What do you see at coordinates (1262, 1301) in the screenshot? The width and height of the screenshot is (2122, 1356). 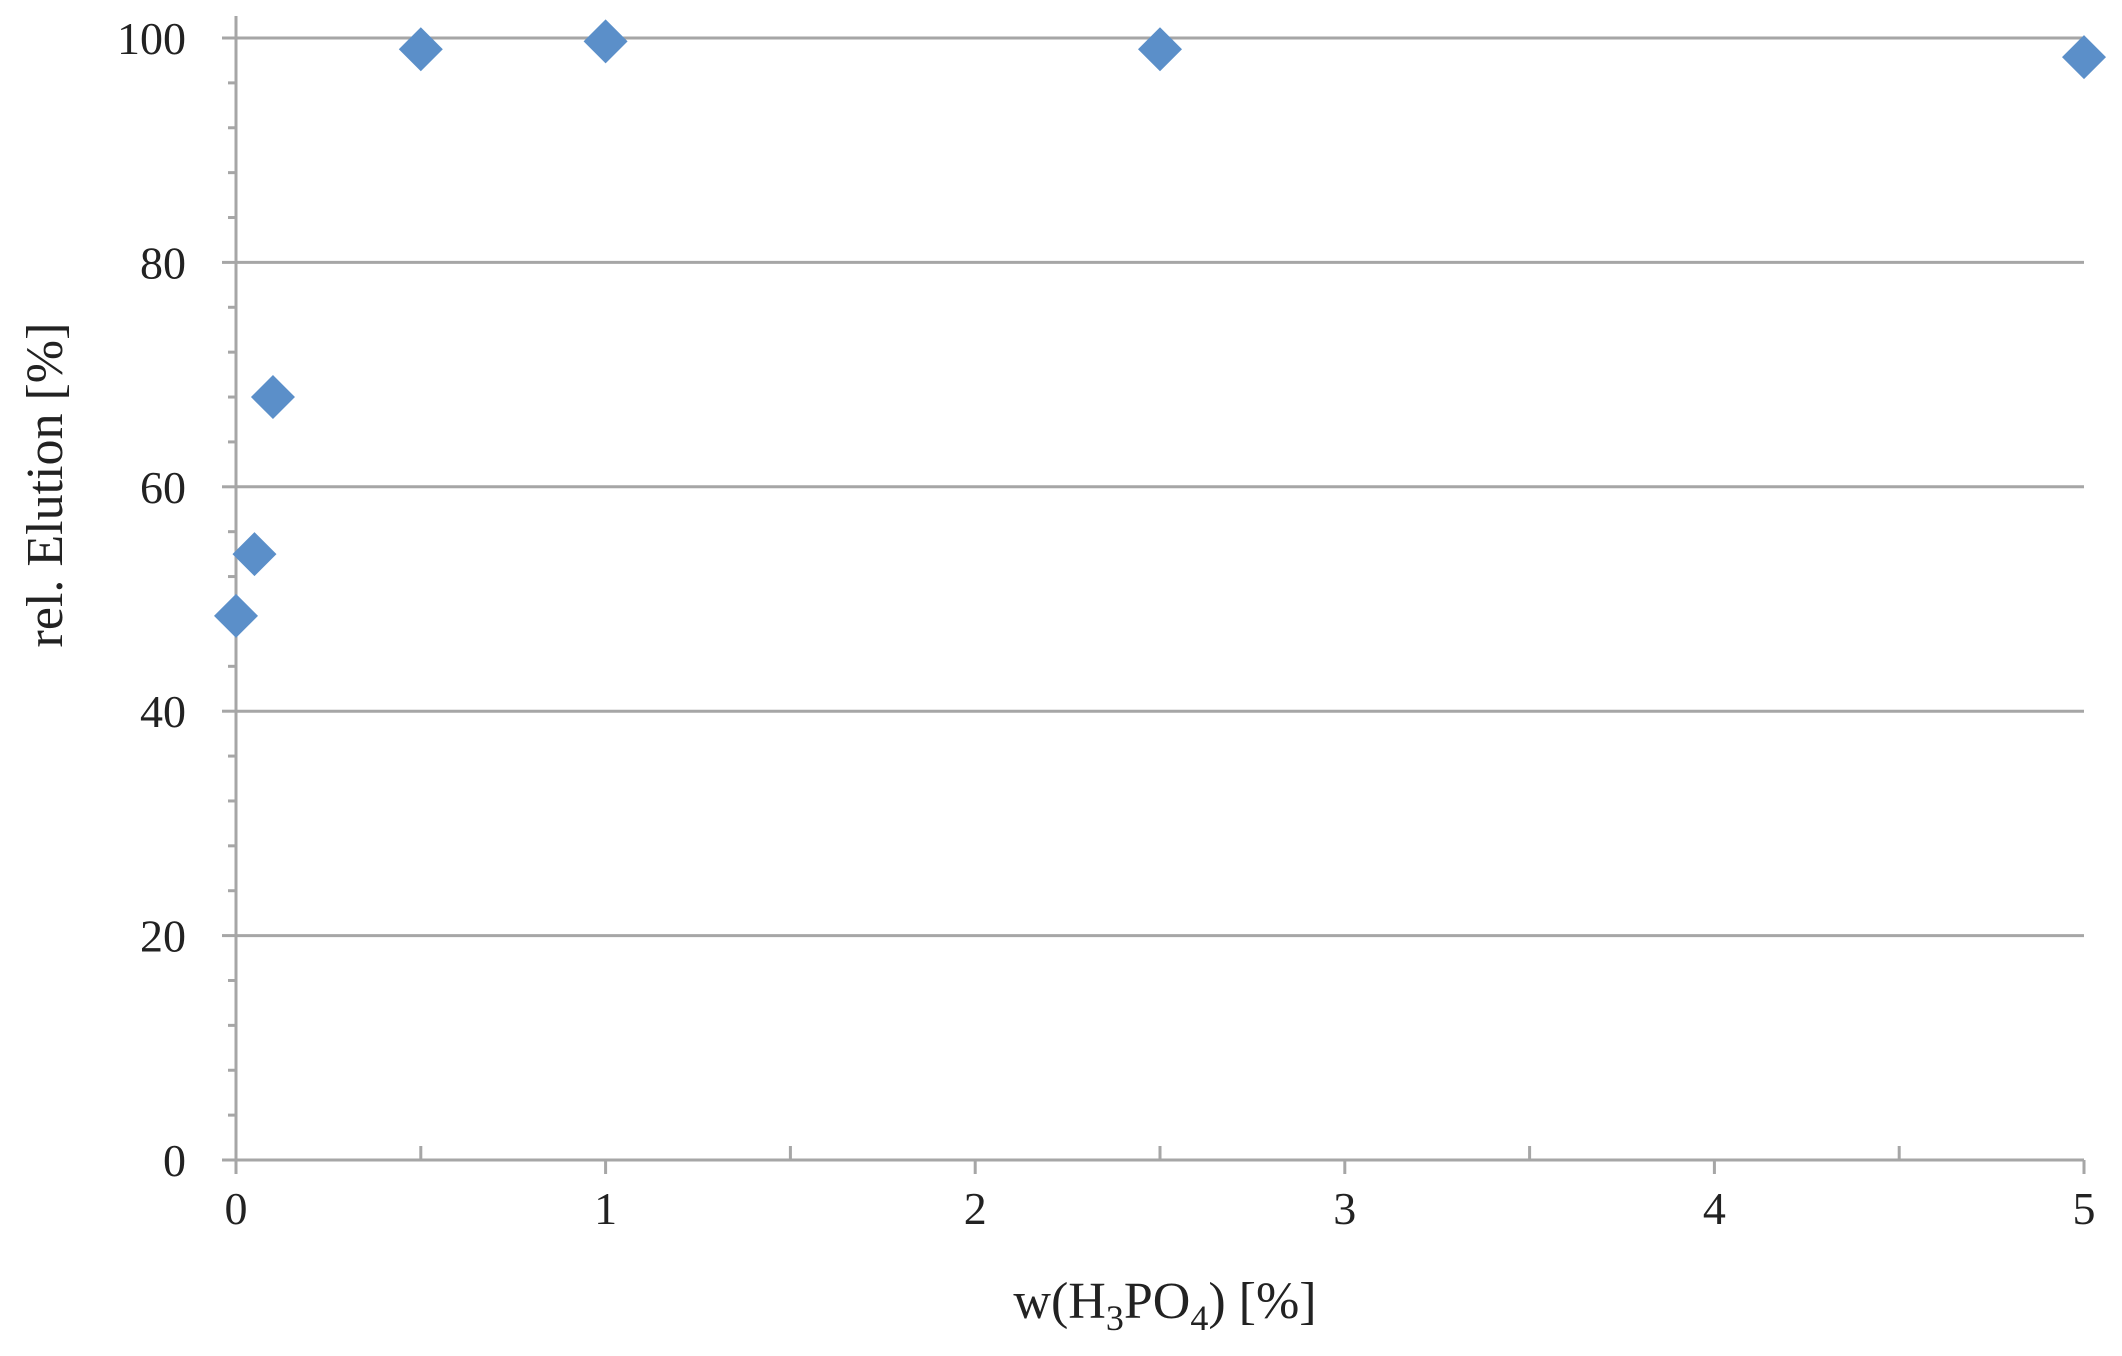 I see `x-axis-title-suffix: ) [%]` at bounding box center [1262, 1301].